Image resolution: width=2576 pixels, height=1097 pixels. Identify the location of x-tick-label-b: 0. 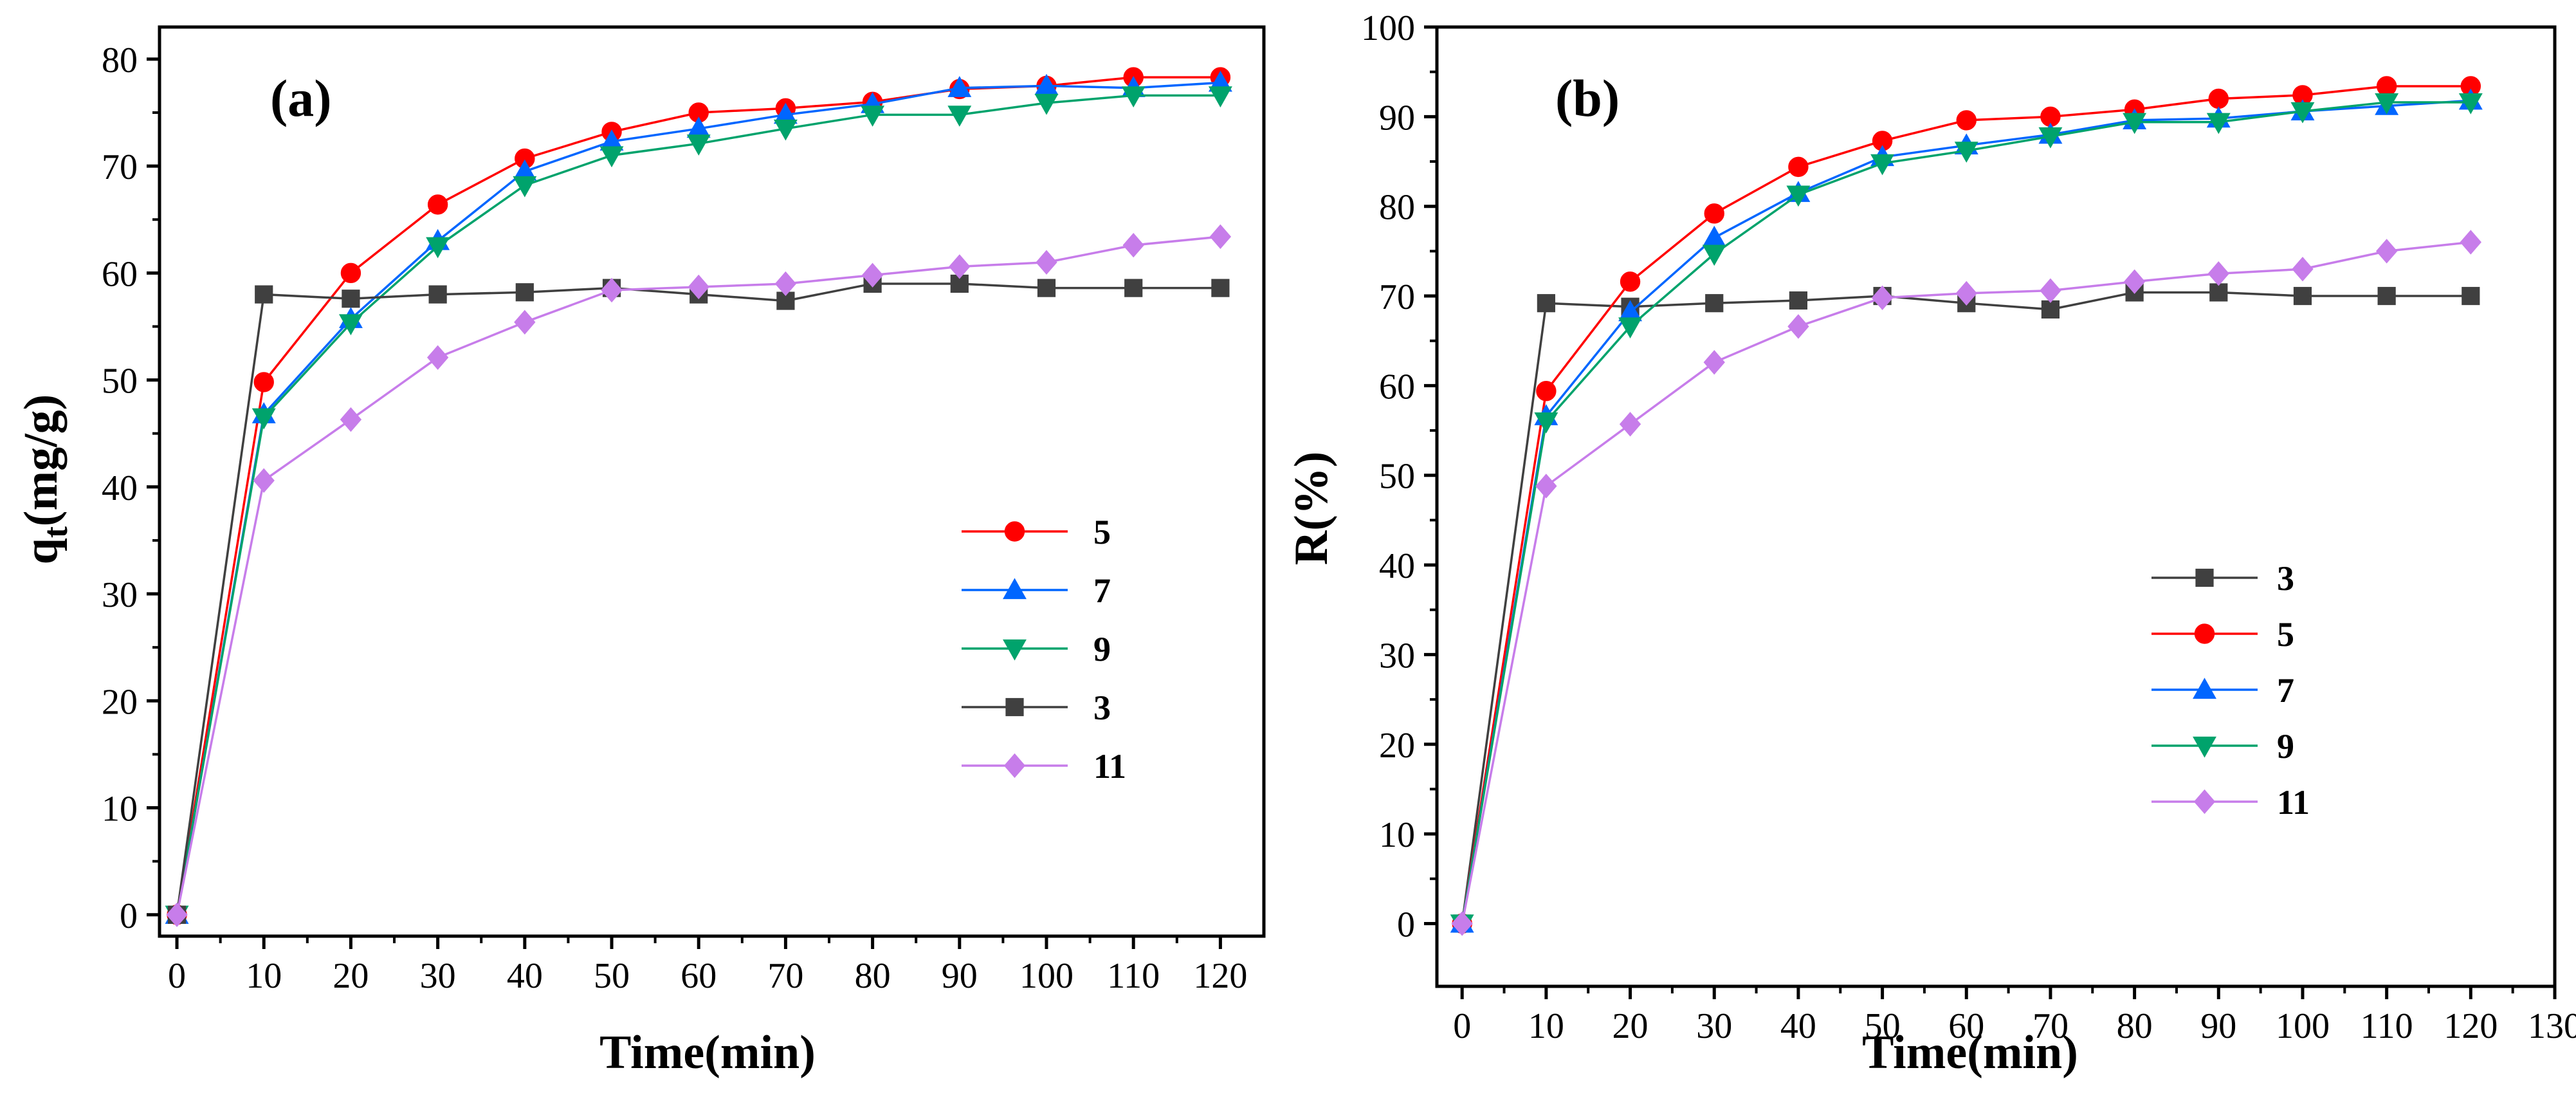
(1462, 1026).